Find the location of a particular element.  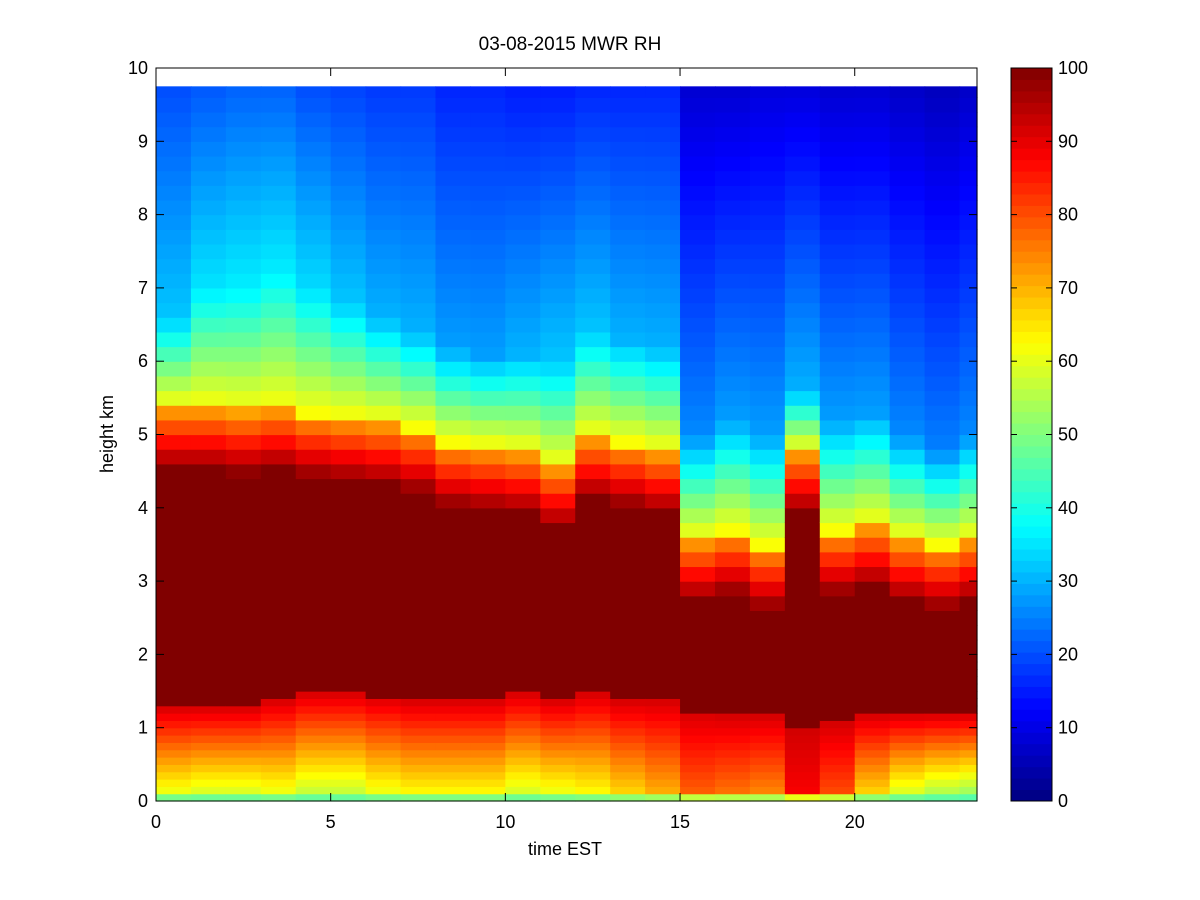

colorbar-tick-label: 80 is located at coordinates (1068, 215).